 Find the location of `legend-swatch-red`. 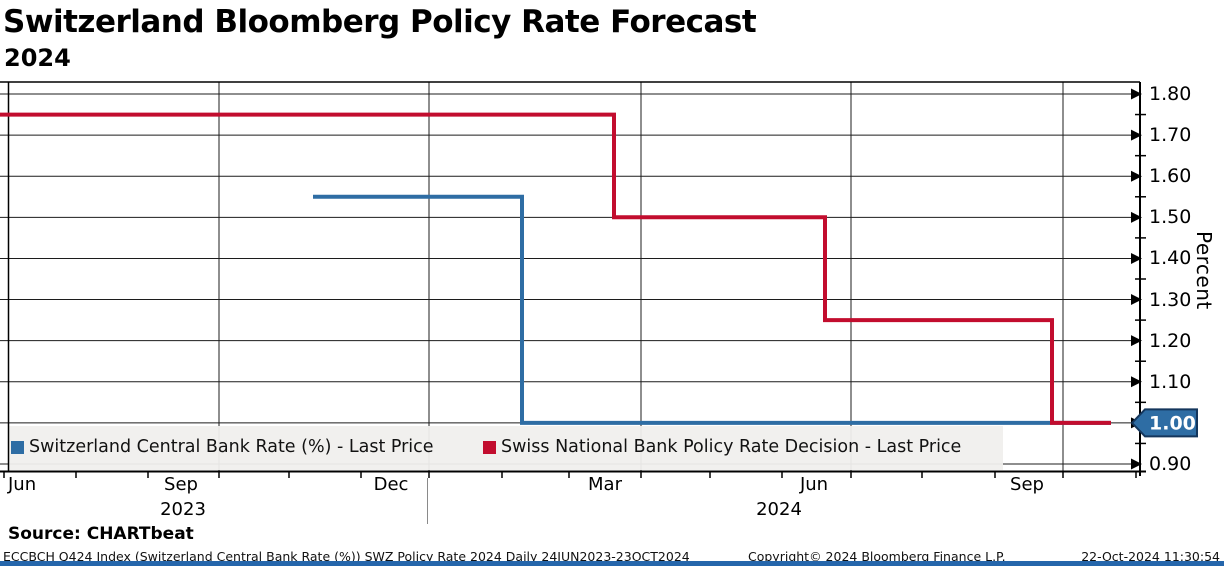

legend-swatch-red is located at coordinates (489, 447).